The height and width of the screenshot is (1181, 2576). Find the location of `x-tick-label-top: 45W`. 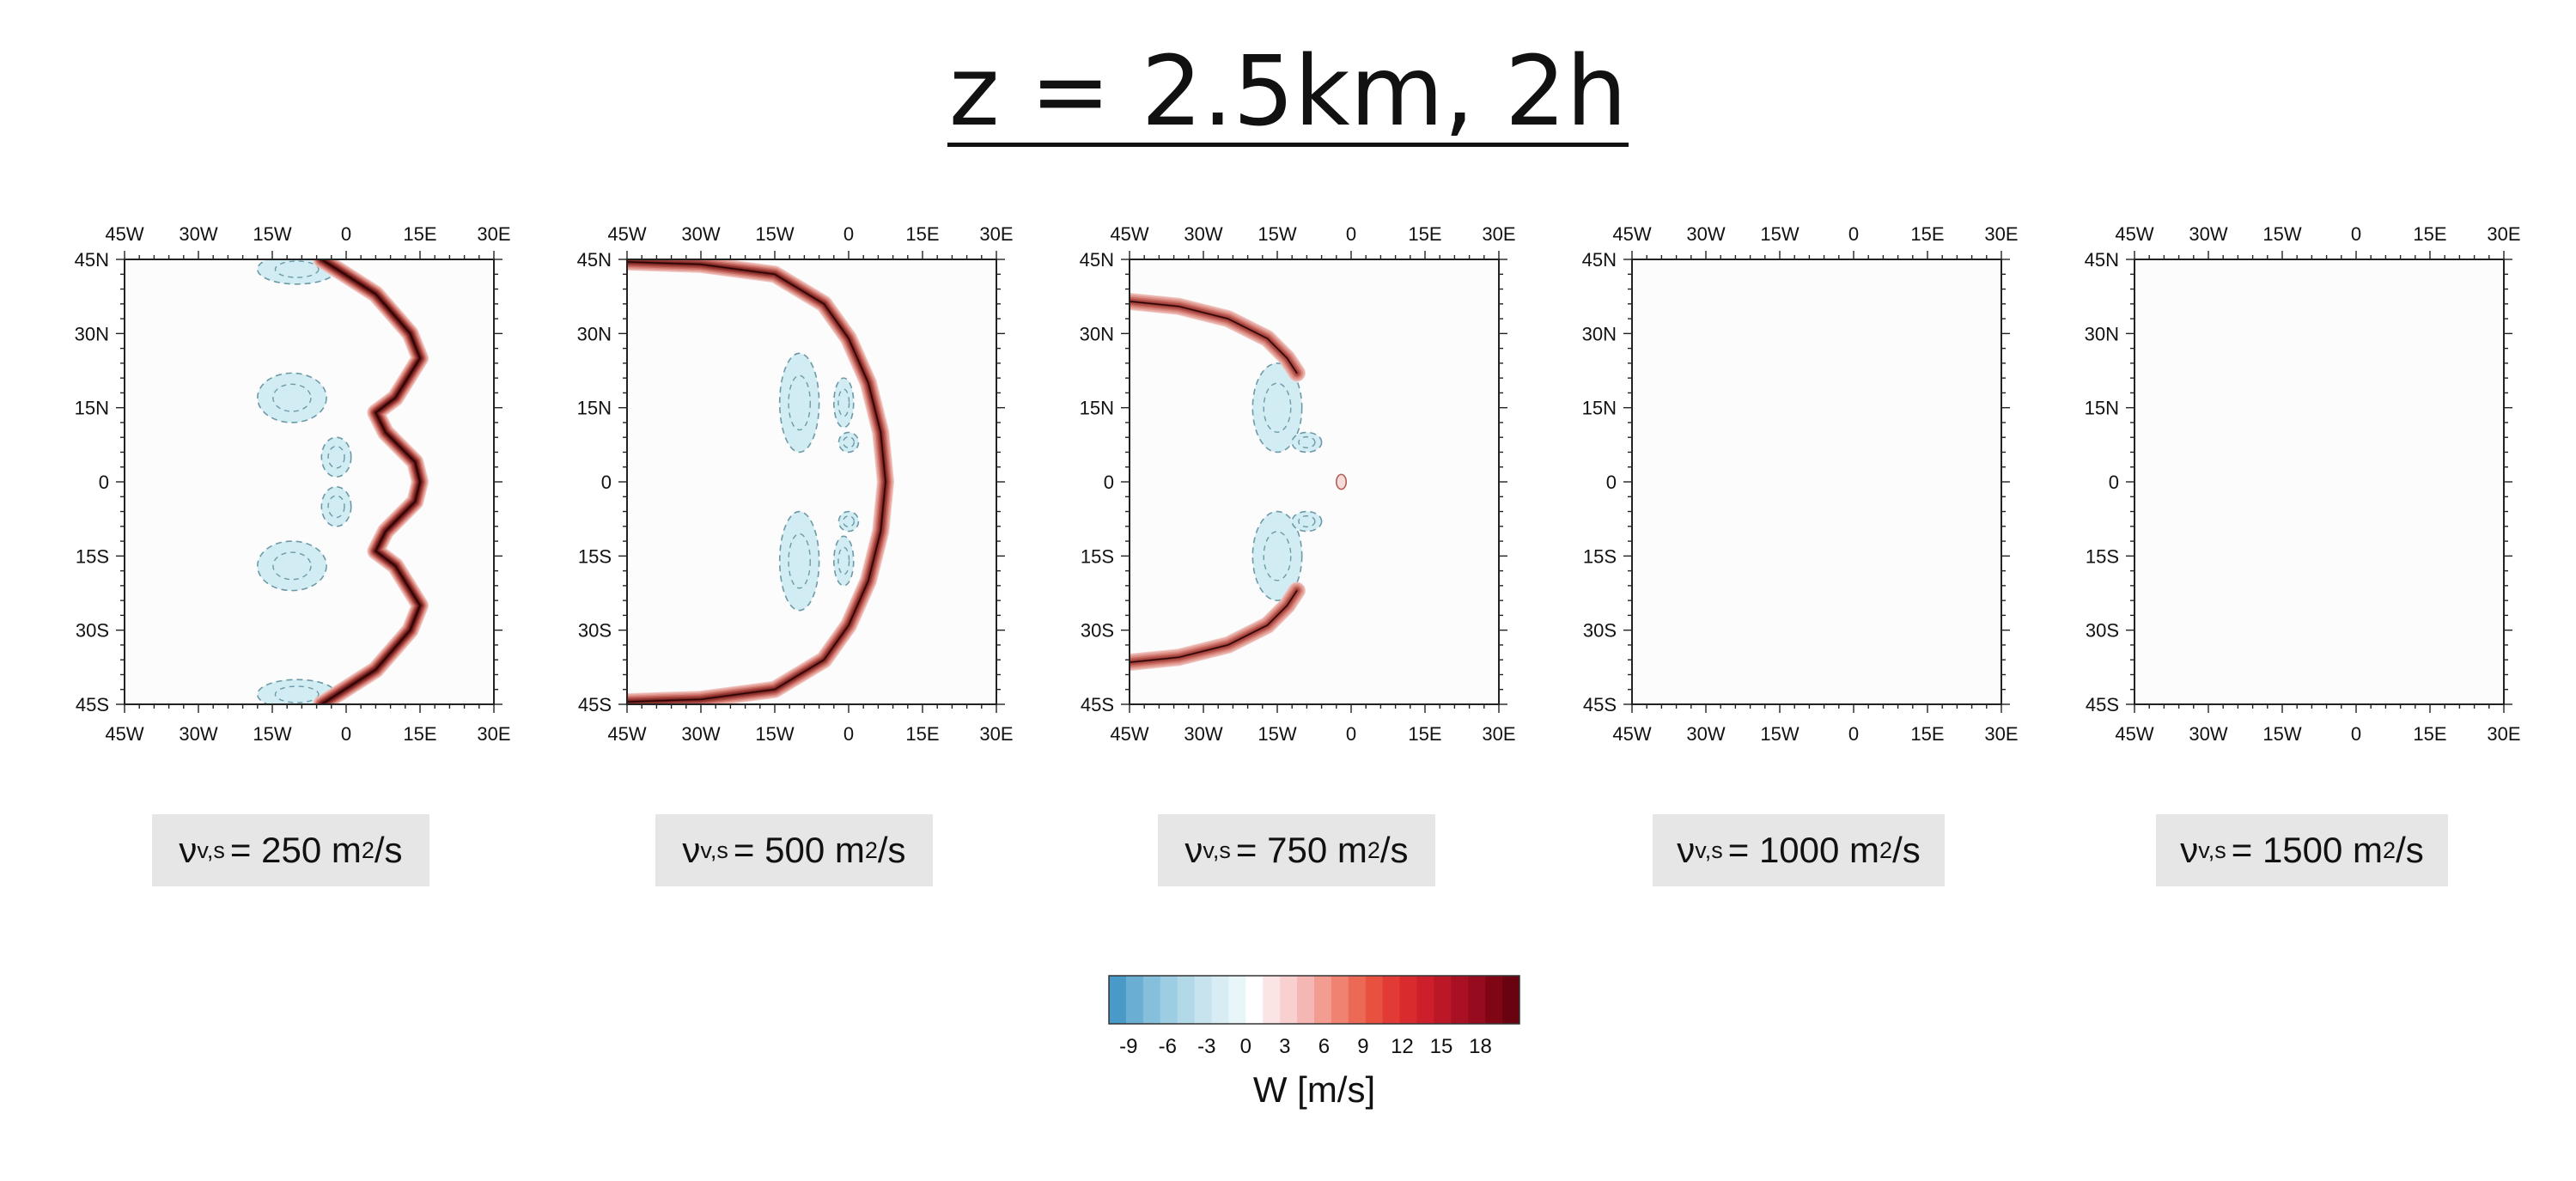

x-tick-label-top: 45W is located at coordinates (1129, 234).